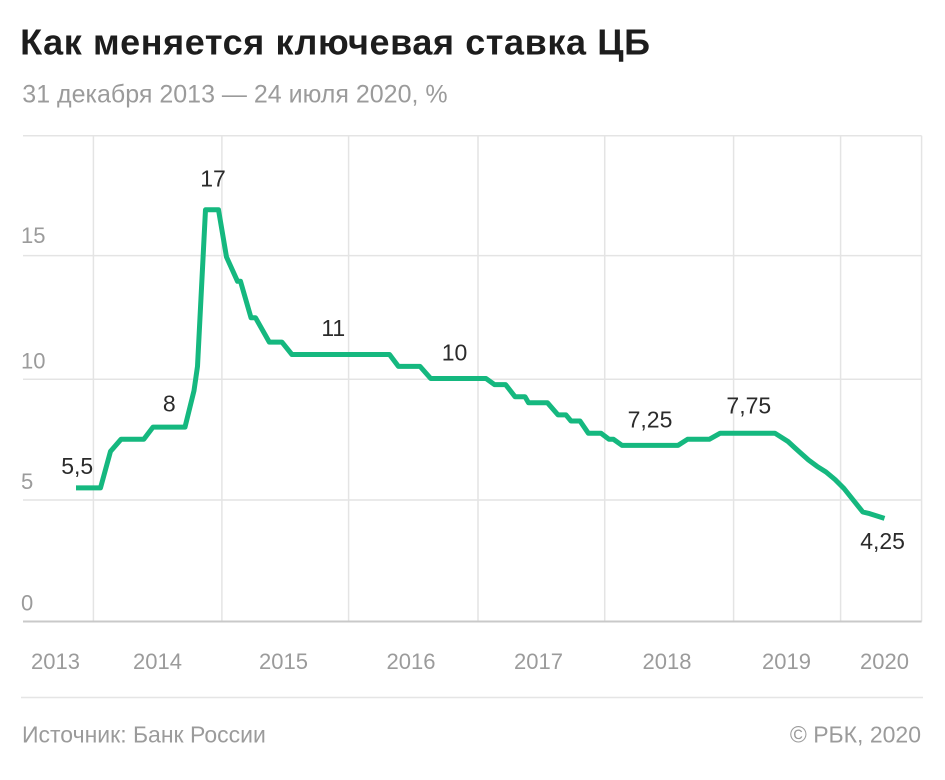  What do you see at coordinates (748, 406) in the screenshot?
I see `svg-text: 7,75` at bounding box center [748, 406].